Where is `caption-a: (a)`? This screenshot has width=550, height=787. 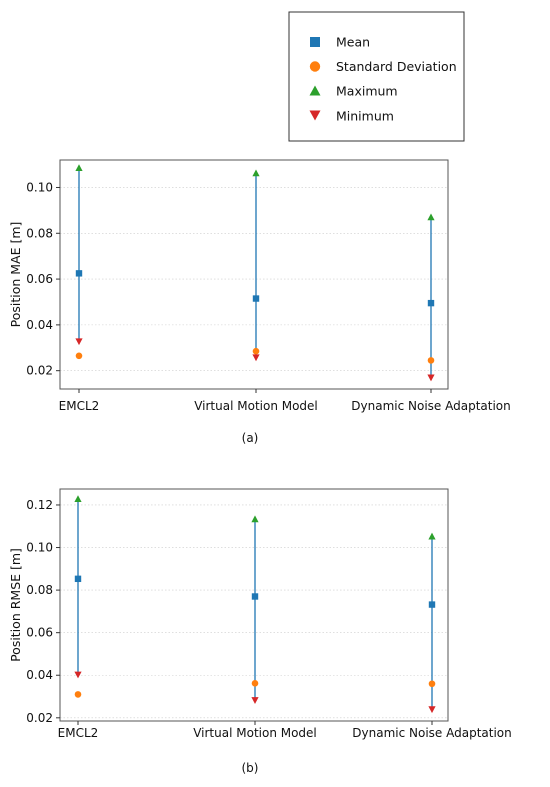 caption-a: (a) is located at coordinates (250, 438).